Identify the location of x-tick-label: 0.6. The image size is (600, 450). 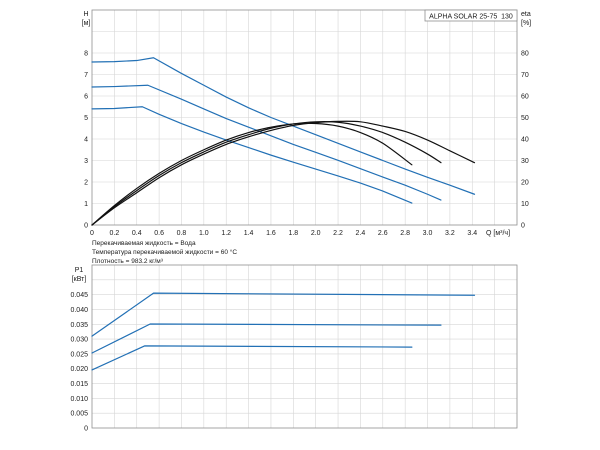
(159, 233).